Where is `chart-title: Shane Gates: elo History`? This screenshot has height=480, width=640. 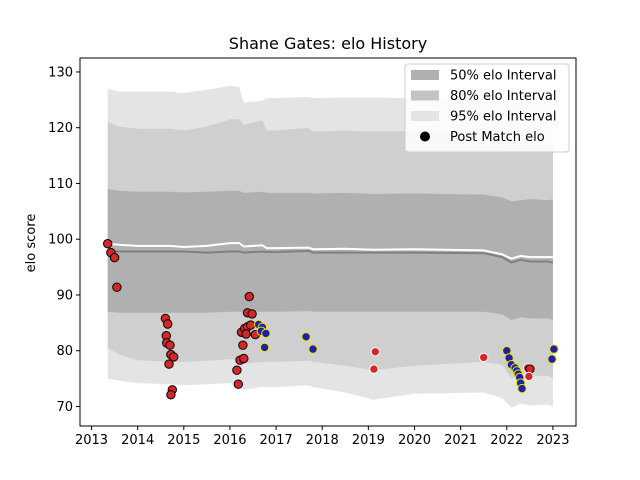 chart-title: Shane Gates: elo History is located at coordinates (328, 43).